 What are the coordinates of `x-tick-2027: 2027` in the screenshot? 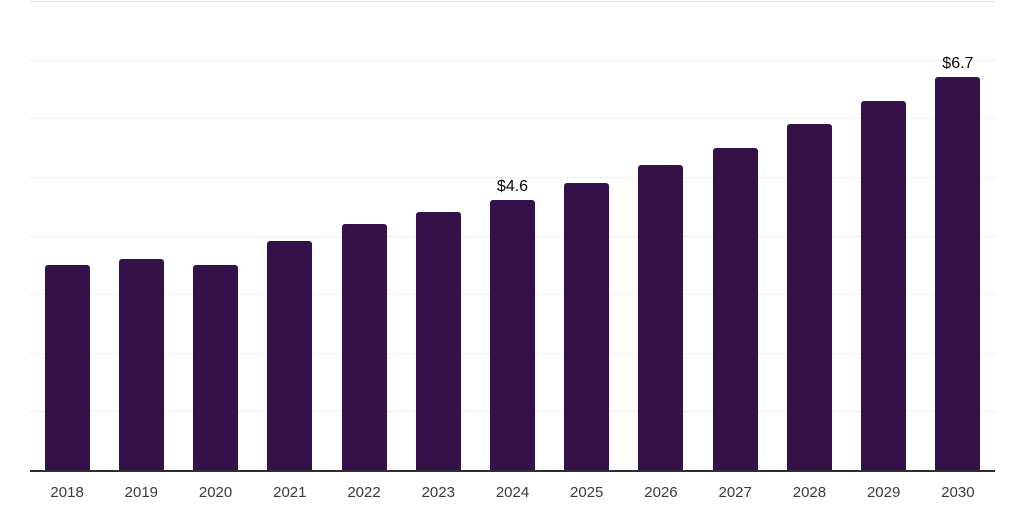 It's located at (735, 492).